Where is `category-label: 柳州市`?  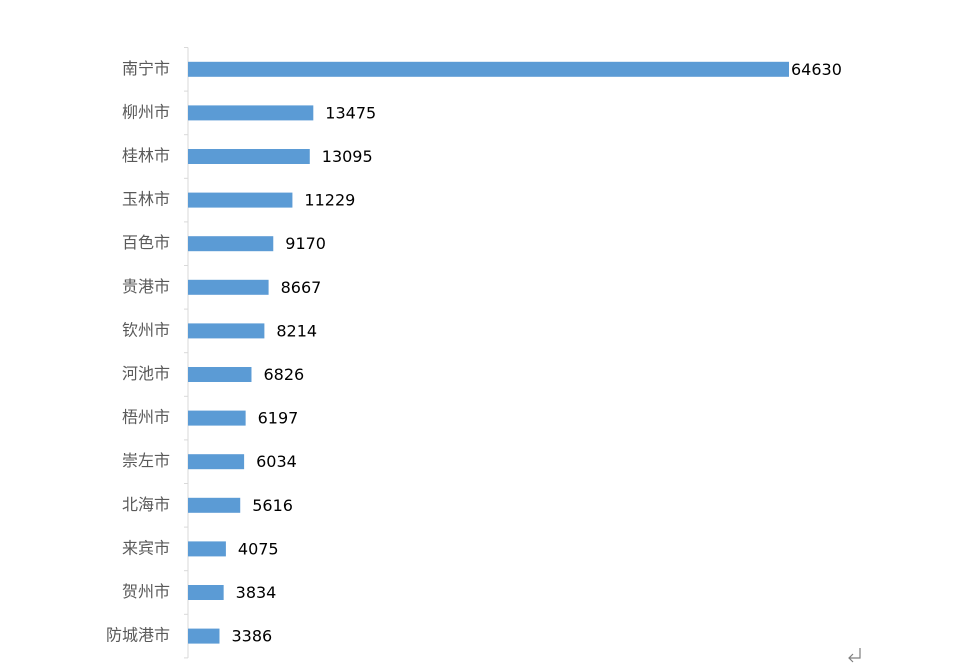 category-label: 柳州市 is located at coordinates (146, 111).